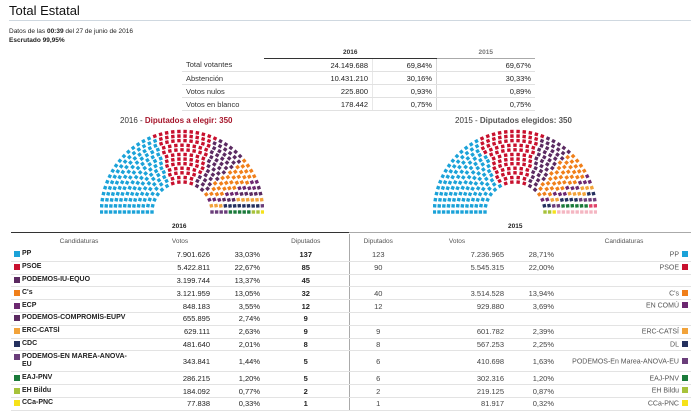  I want to click on party-name: PSOE, so click(32, 267).